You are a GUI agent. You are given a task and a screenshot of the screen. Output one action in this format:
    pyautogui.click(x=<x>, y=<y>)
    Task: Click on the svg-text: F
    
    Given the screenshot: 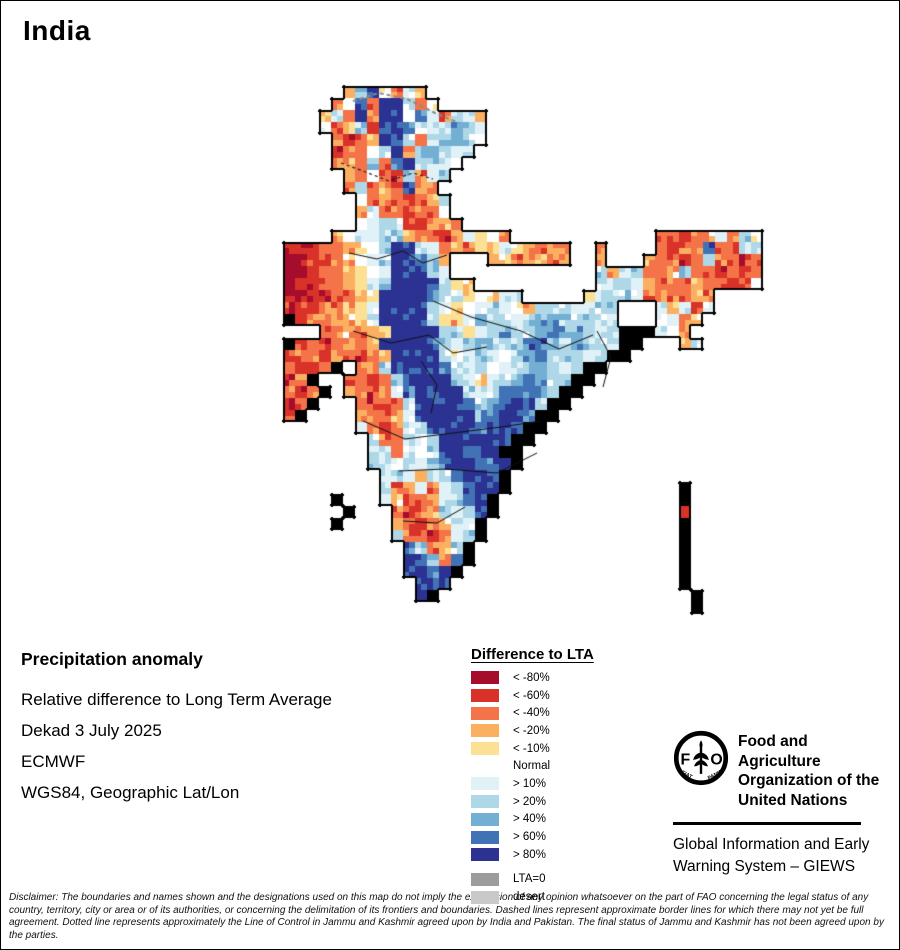 What is the action you would take?
    pyautogui.click(x=685, y=760)
    